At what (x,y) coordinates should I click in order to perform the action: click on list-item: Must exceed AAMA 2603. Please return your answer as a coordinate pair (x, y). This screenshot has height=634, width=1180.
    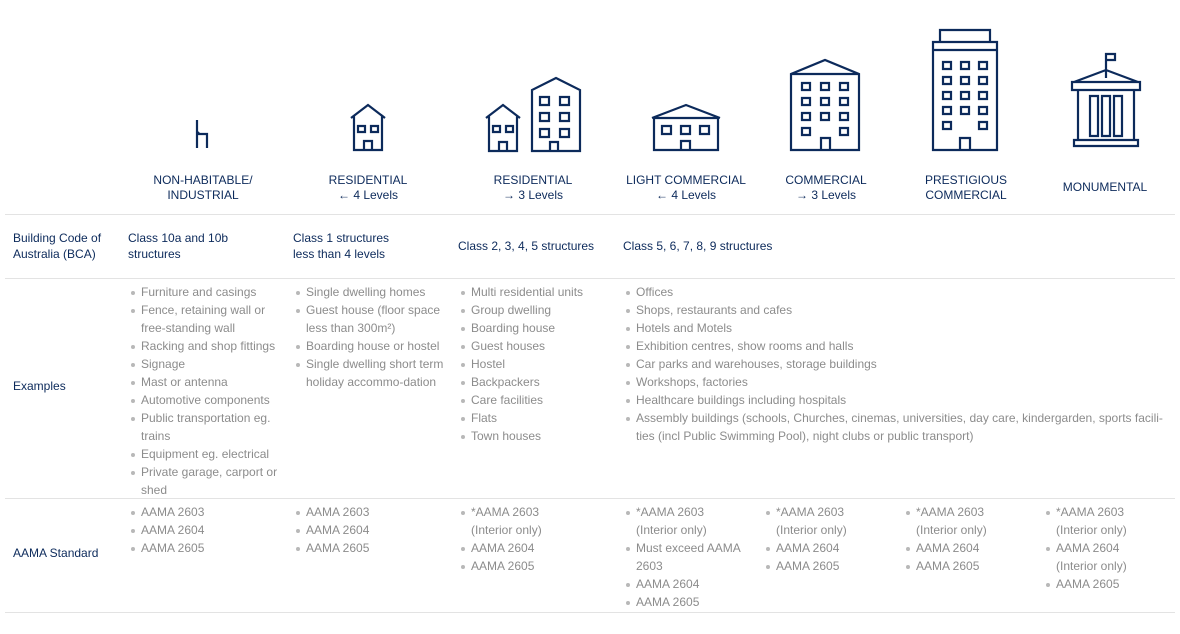
    Looking at the image, I should click on (685, 557).